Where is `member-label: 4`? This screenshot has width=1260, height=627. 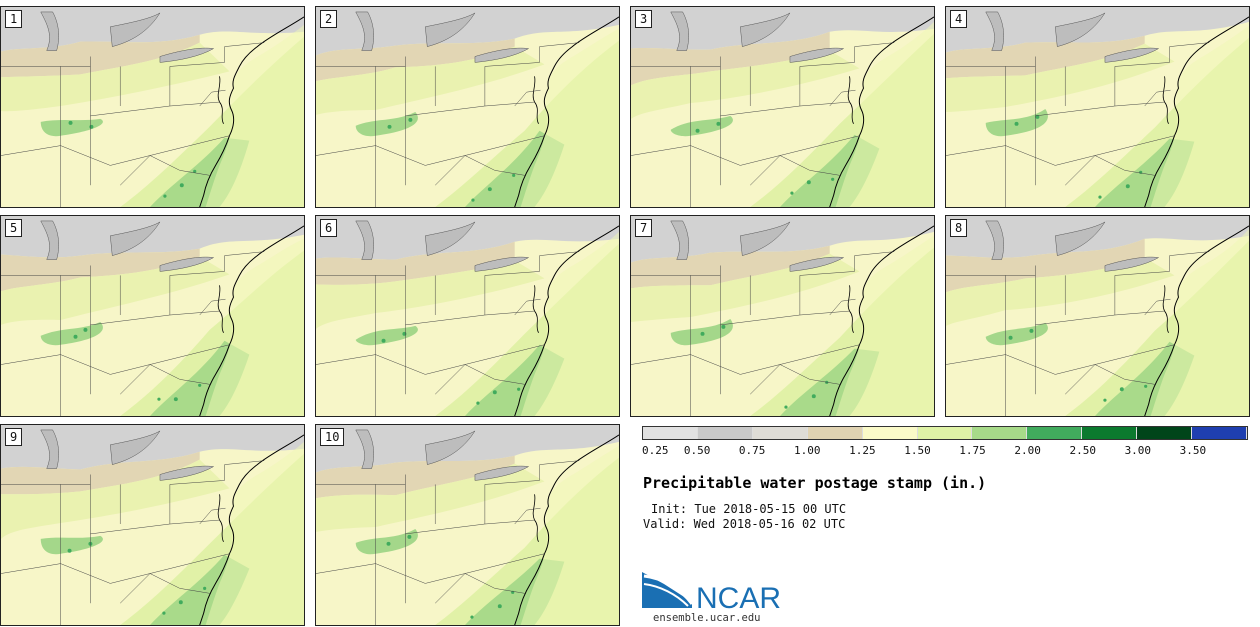 member-label: 4 is located at coordinates (959, 19).